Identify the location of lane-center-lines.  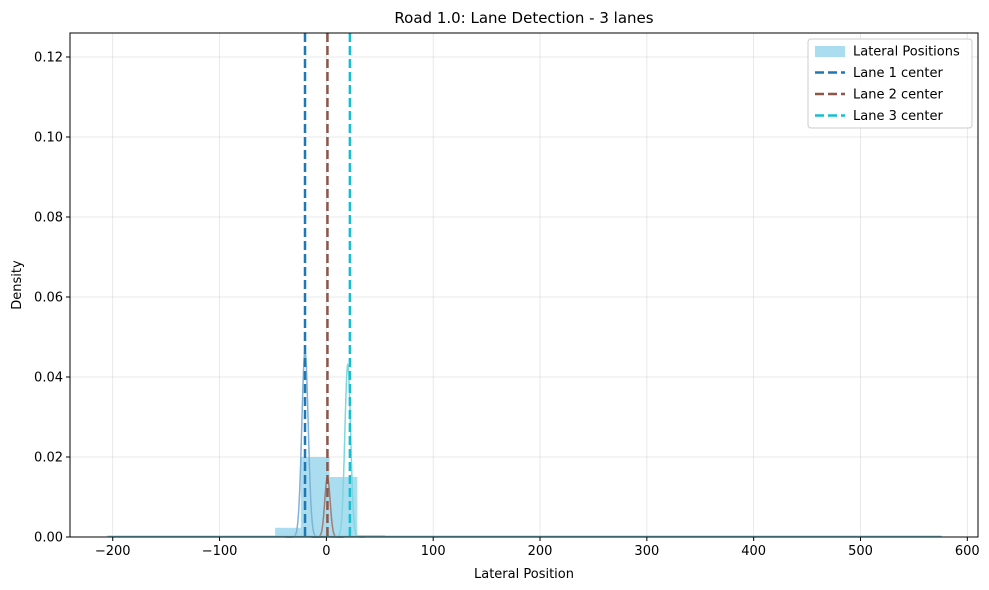
(327, 285).